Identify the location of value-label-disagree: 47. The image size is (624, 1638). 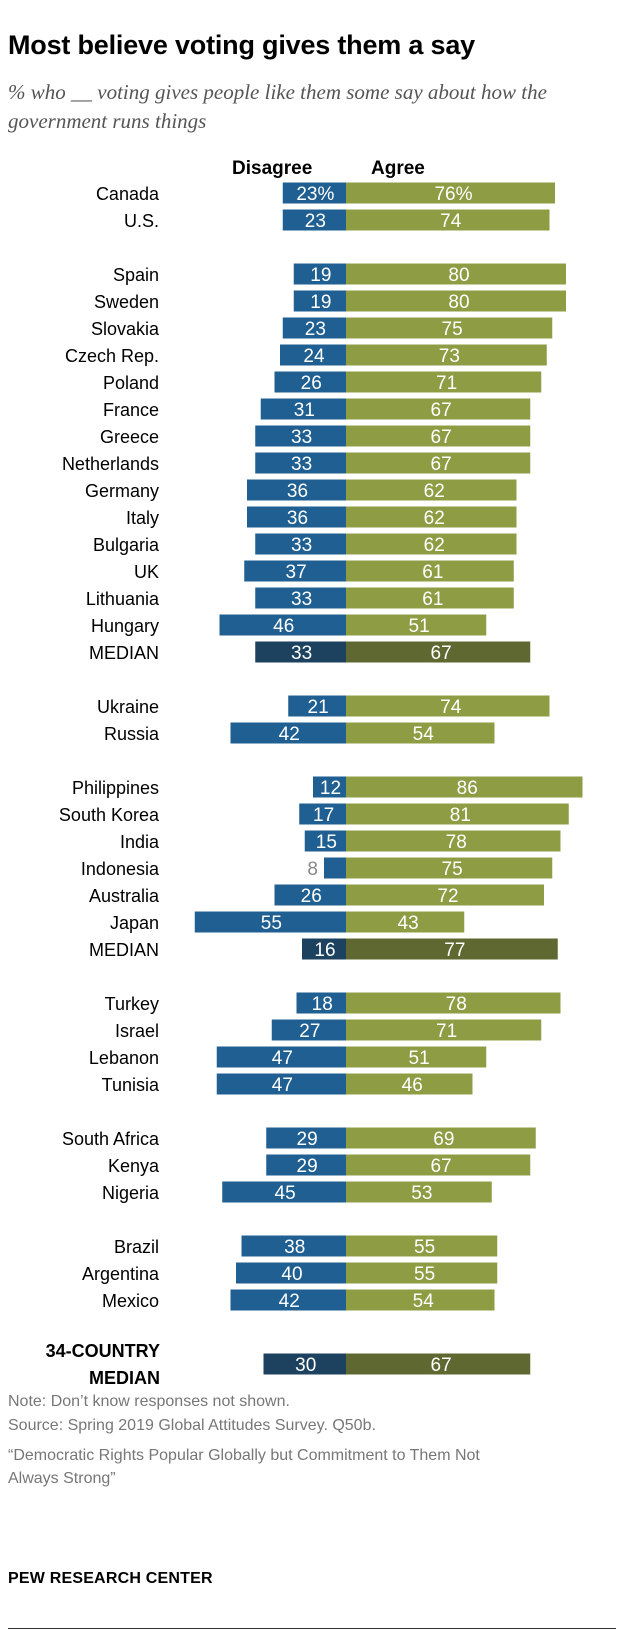
(282, 1085).